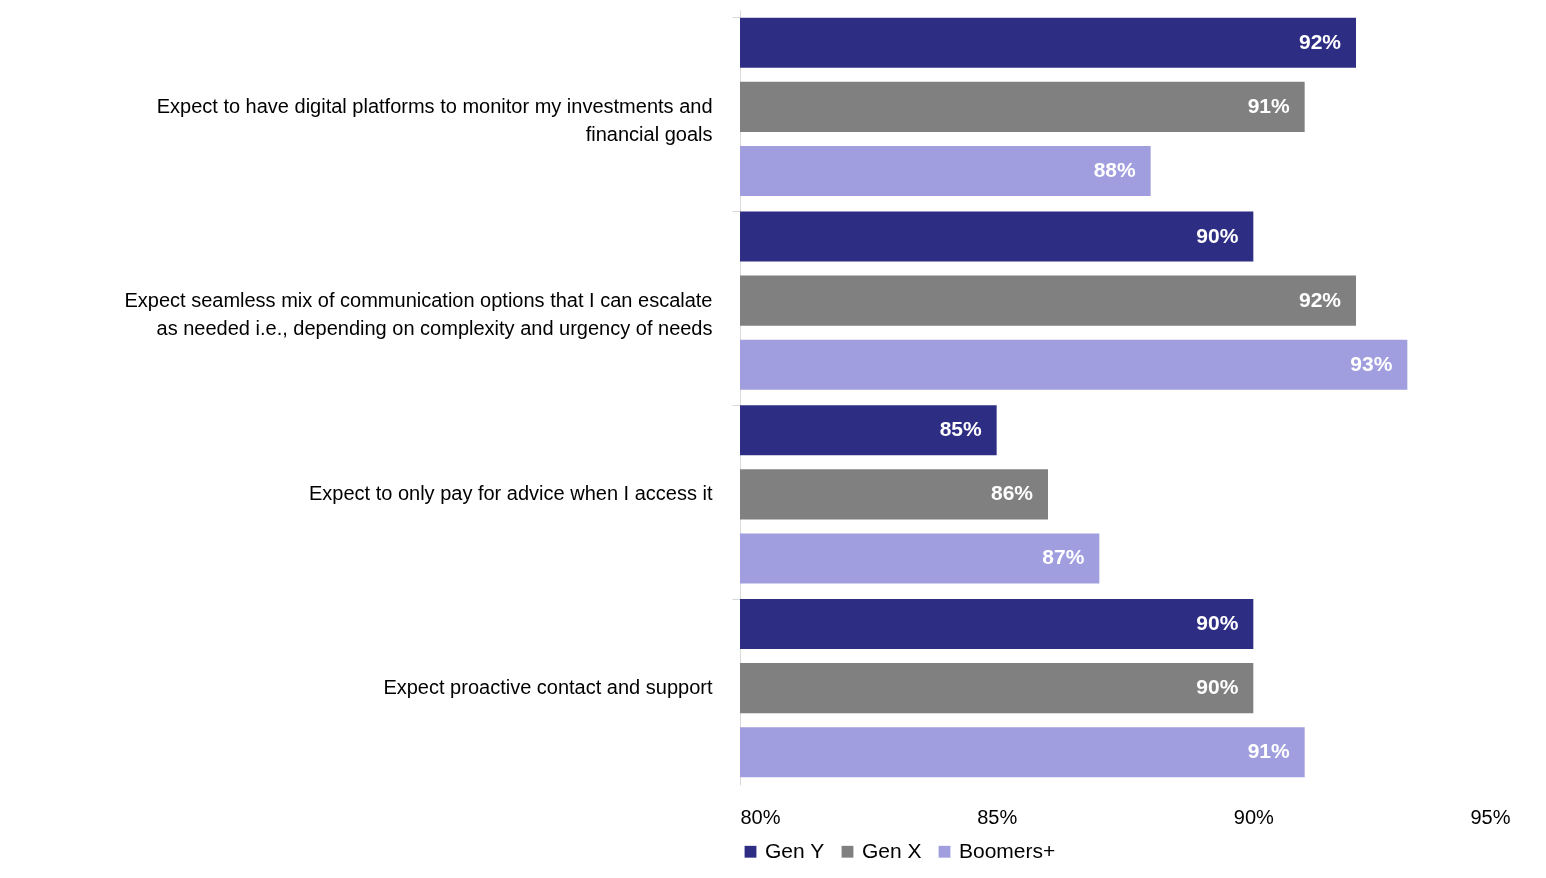 This screenshot has height=878, width=1546. I want to click on y-tick-label: Expect seamless mix of communication options that I can escalate as needed i.e., depending on complexity and urgency of needs, so click(418, 313).